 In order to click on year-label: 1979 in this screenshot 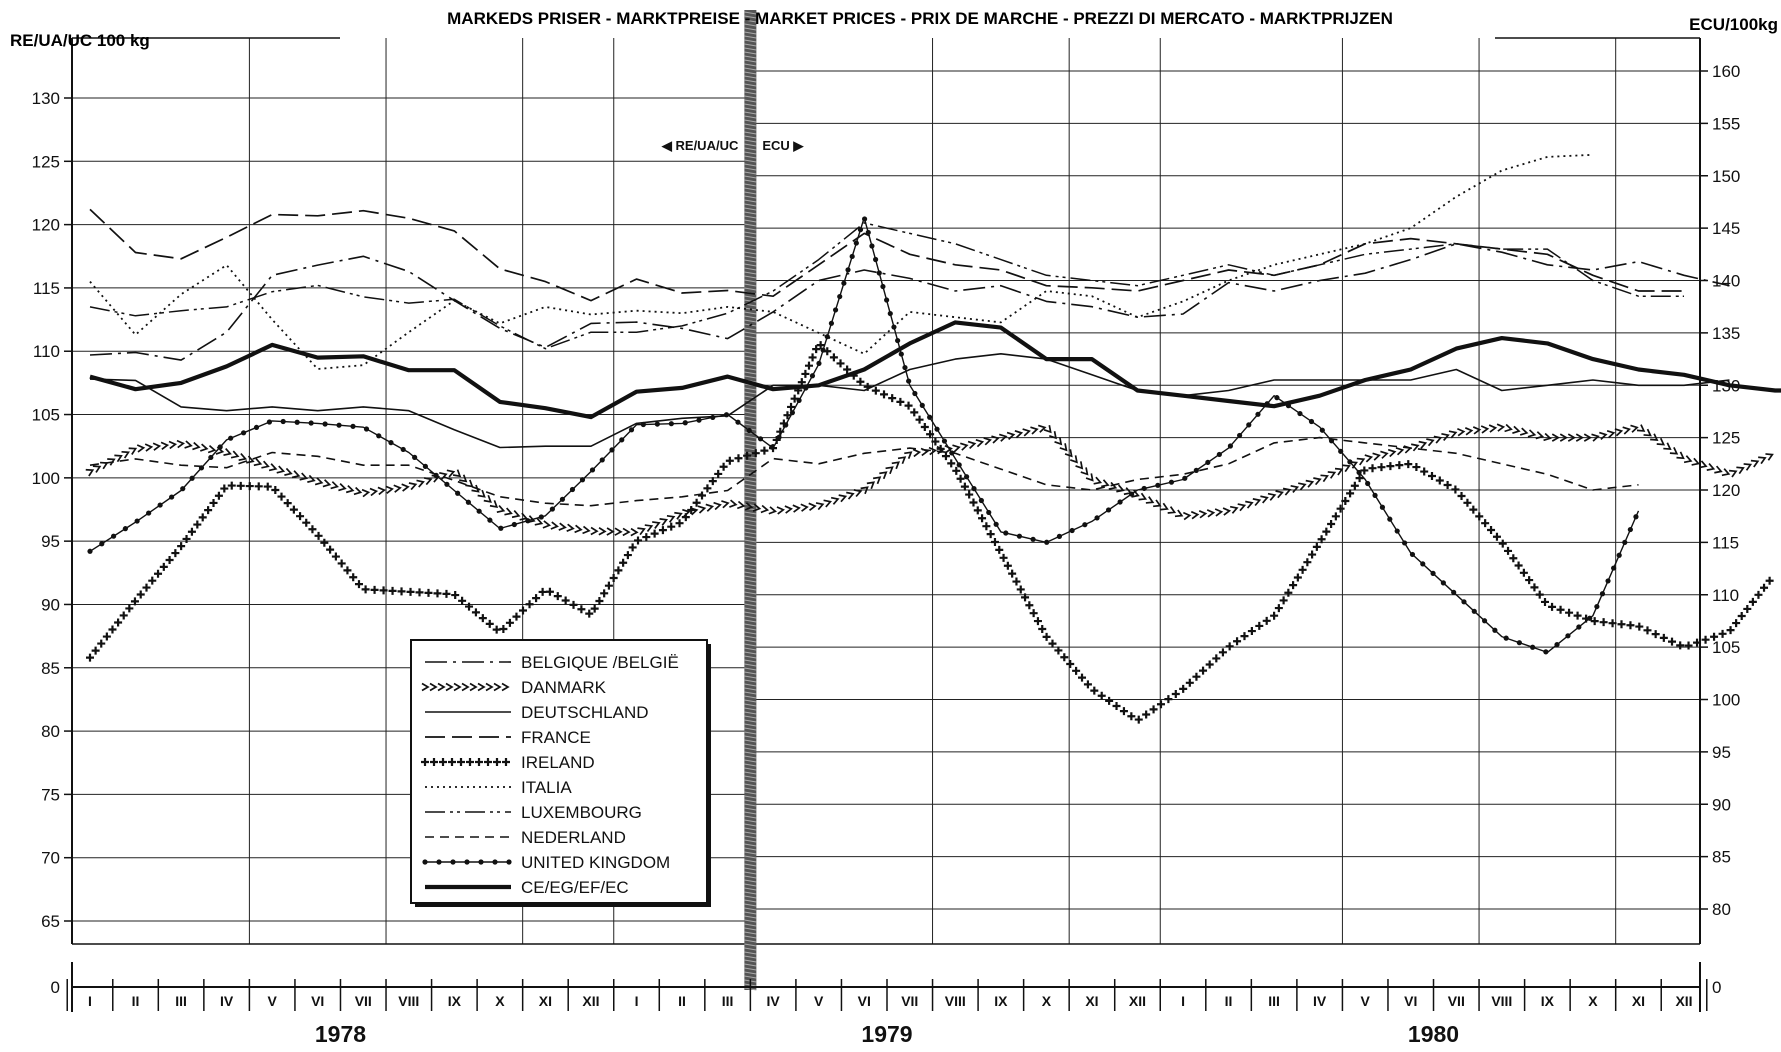, I will do `click(886, 1034)`.